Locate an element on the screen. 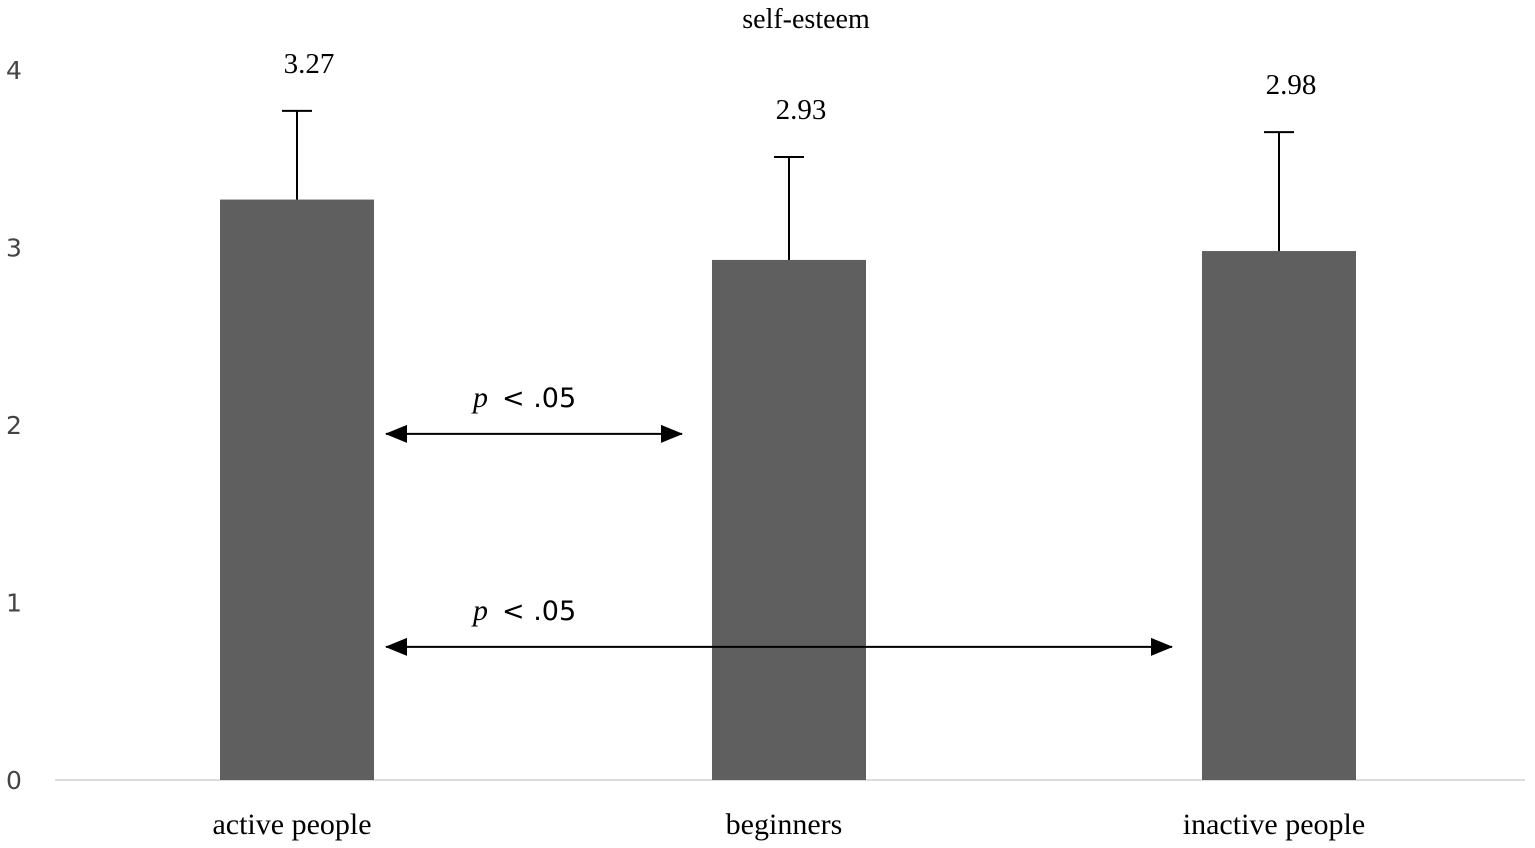 This screenshot has width=1535, height=848. x-category-label: beginners is located at coordinates (784, 824).